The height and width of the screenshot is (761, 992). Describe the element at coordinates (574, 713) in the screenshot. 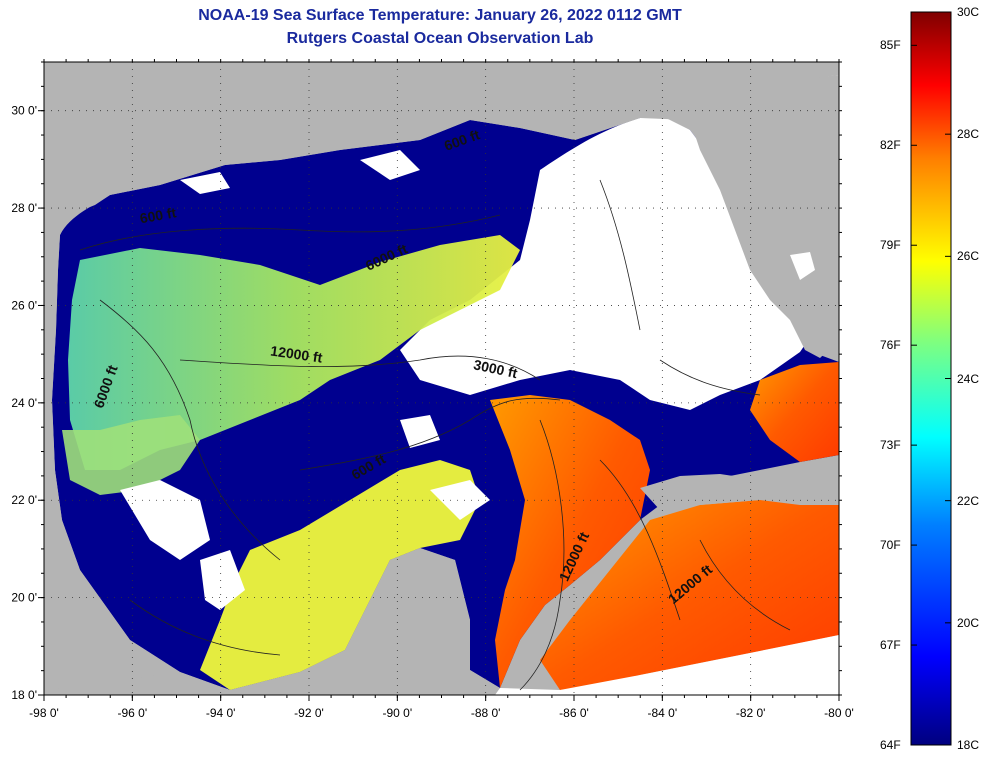

I see `x-tick-label: -86 0'` at that location.